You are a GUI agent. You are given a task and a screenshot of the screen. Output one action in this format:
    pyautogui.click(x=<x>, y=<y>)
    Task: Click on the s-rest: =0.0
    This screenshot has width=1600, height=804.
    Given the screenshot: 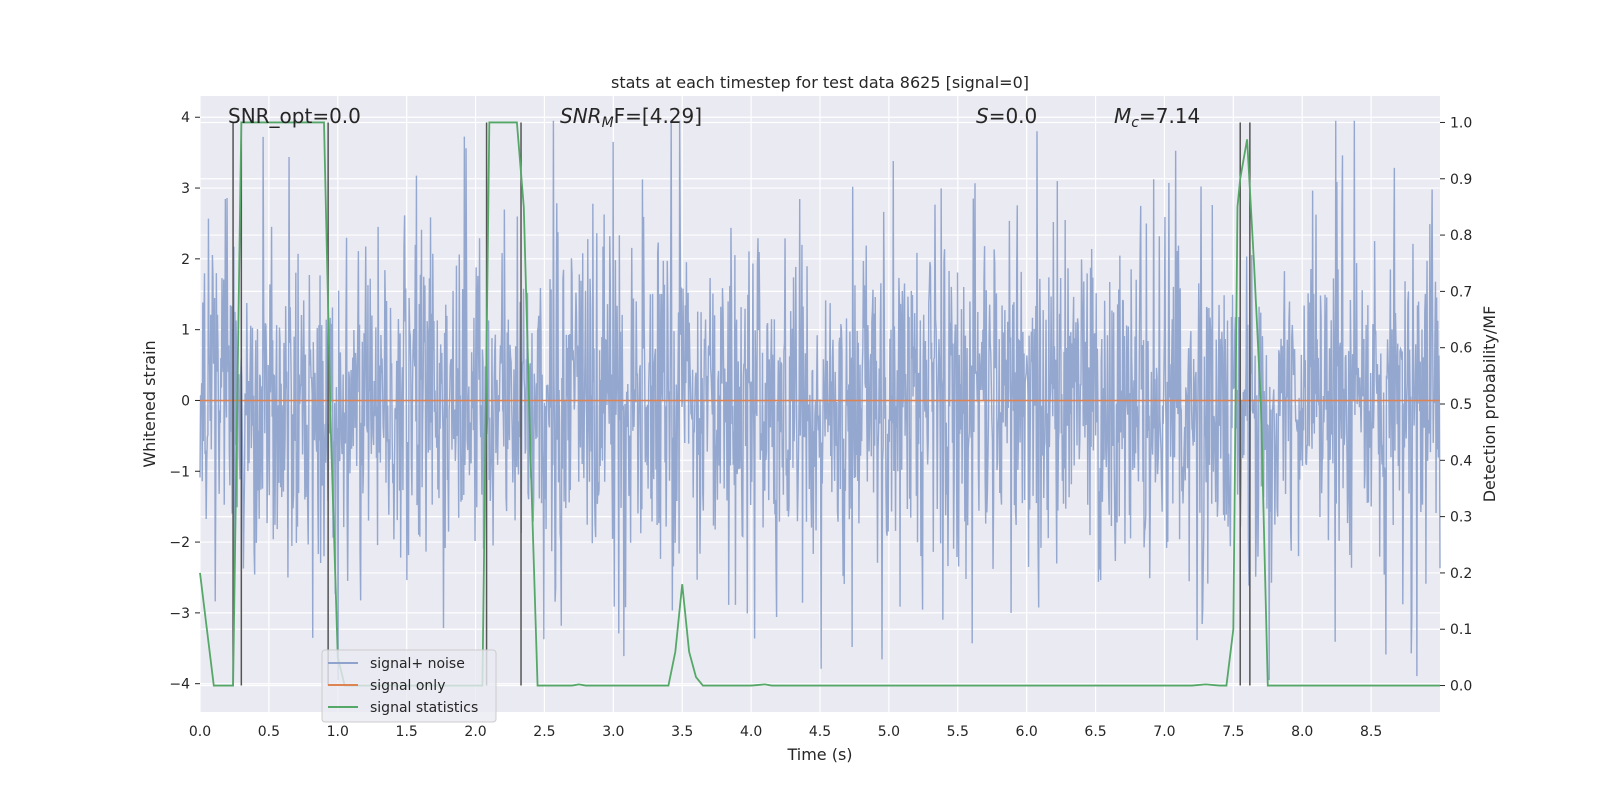 What is the action you would take?
    pyautogui.click(x=1013, y=116)
    